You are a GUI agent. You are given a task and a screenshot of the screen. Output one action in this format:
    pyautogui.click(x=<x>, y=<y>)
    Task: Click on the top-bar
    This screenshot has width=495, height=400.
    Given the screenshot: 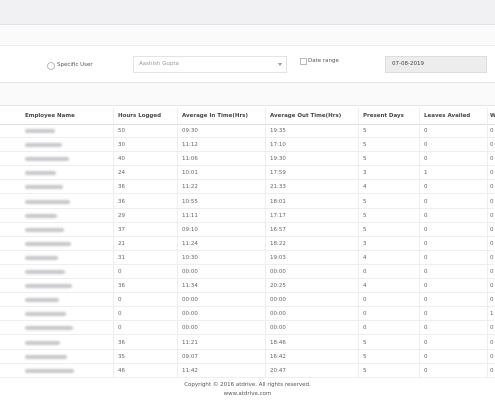 What is the action you would take?
    pyautogui.click(x=247, y=12)
    